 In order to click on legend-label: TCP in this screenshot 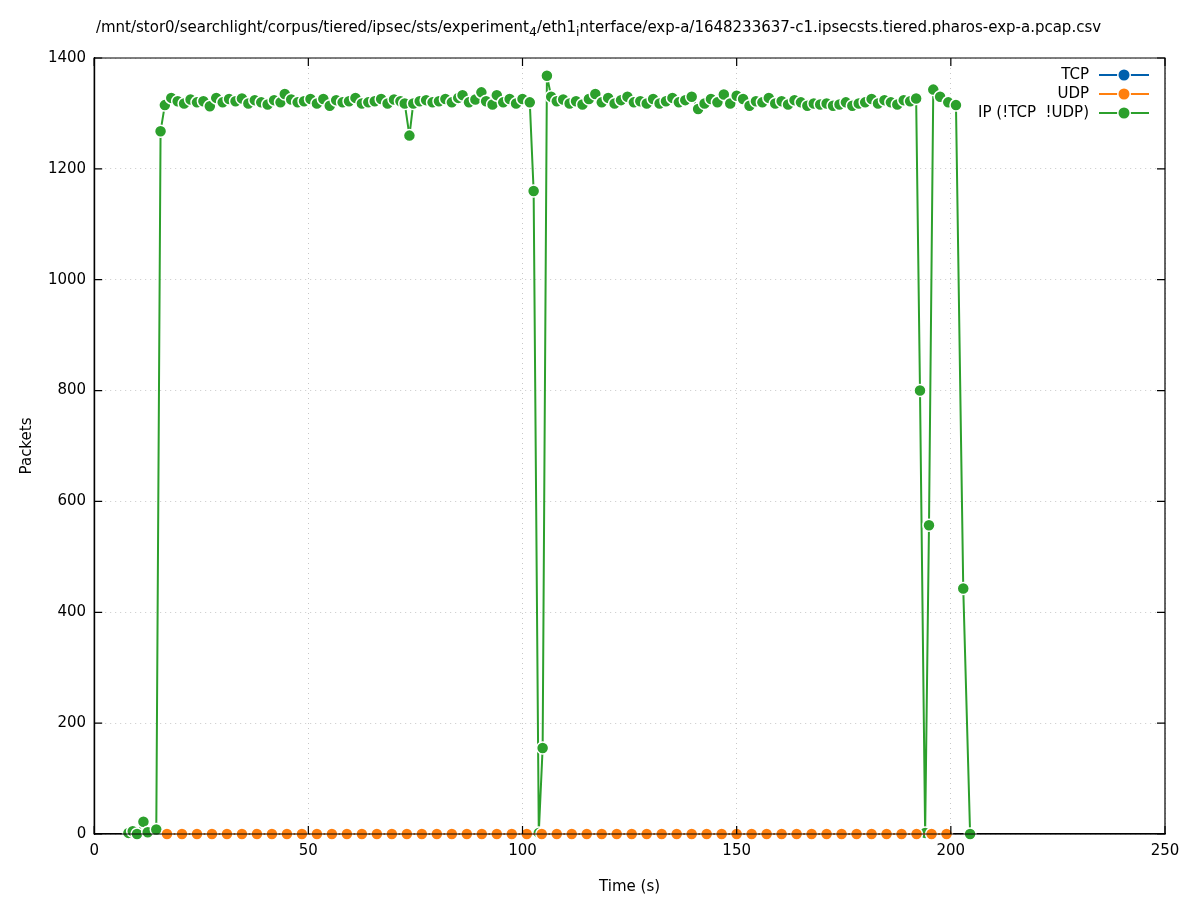, I will do `click(1074, 73)`.